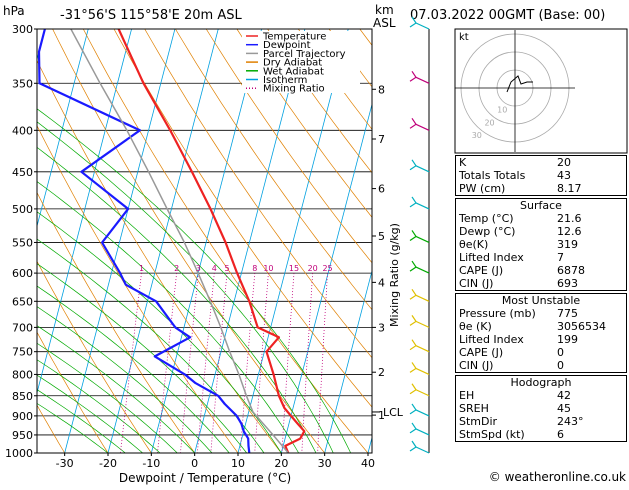  What do you see at coordinates (22, 416) in the screenshot?
I see `pressure-tick-label: 900` at bounding box center [22, 416].